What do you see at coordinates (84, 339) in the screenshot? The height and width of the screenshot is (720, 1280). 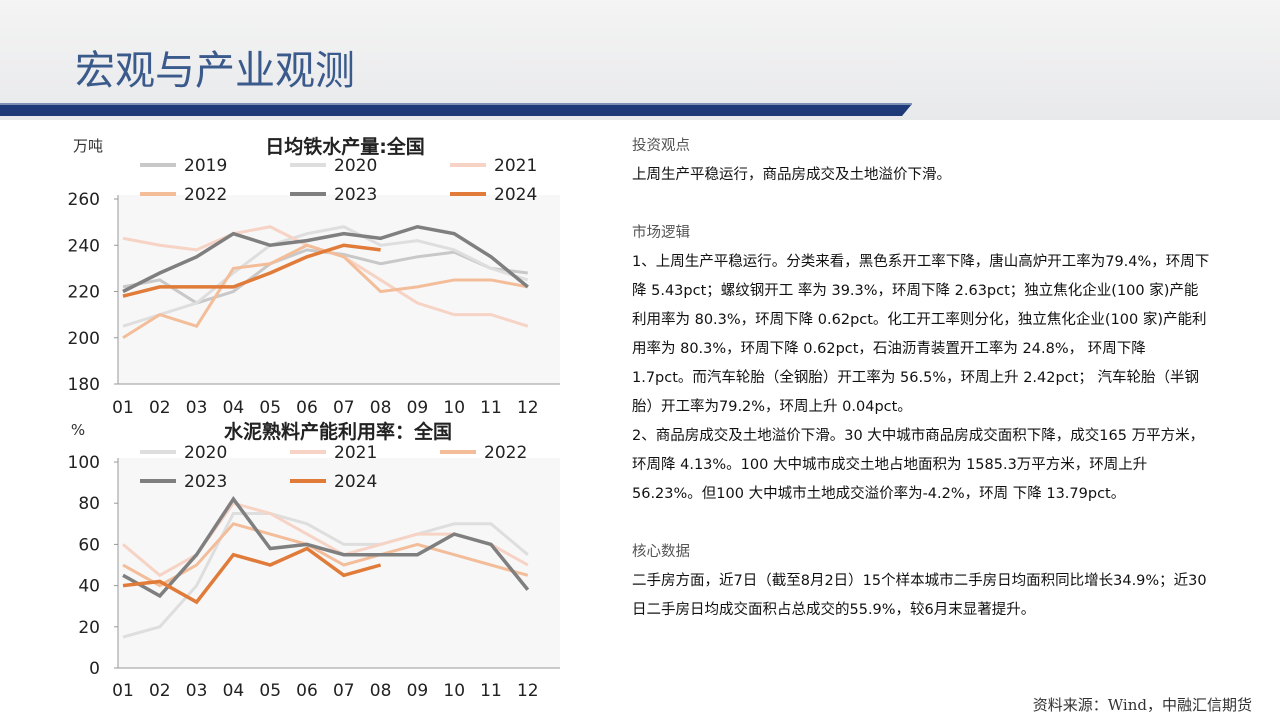 I see `y-tick-label: 200` at bounding box center [84, 339].